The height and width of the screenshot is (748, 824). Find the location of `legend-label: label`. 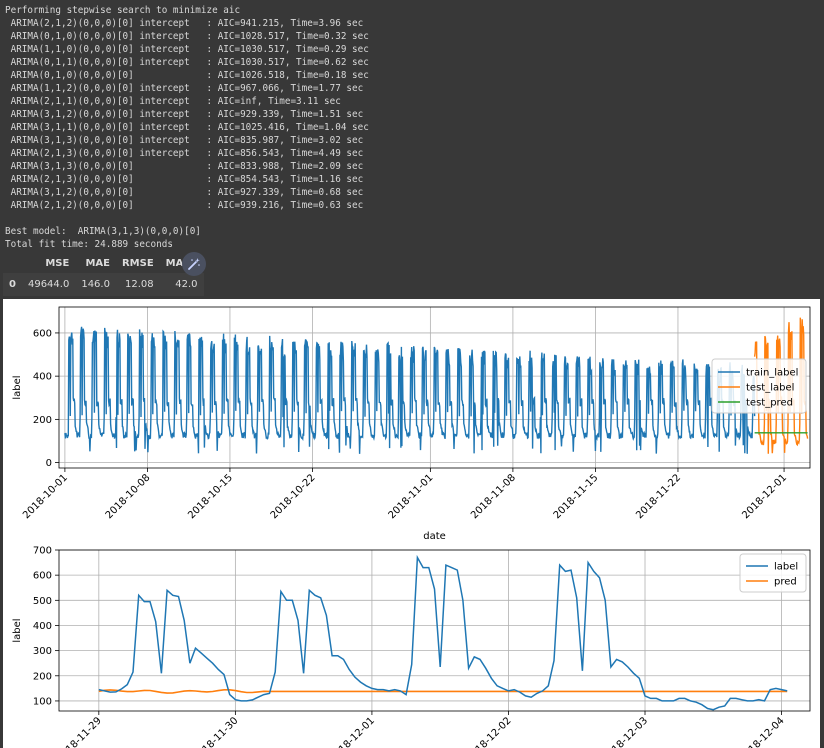

legend-label: label is located at coordinates (786, 567).